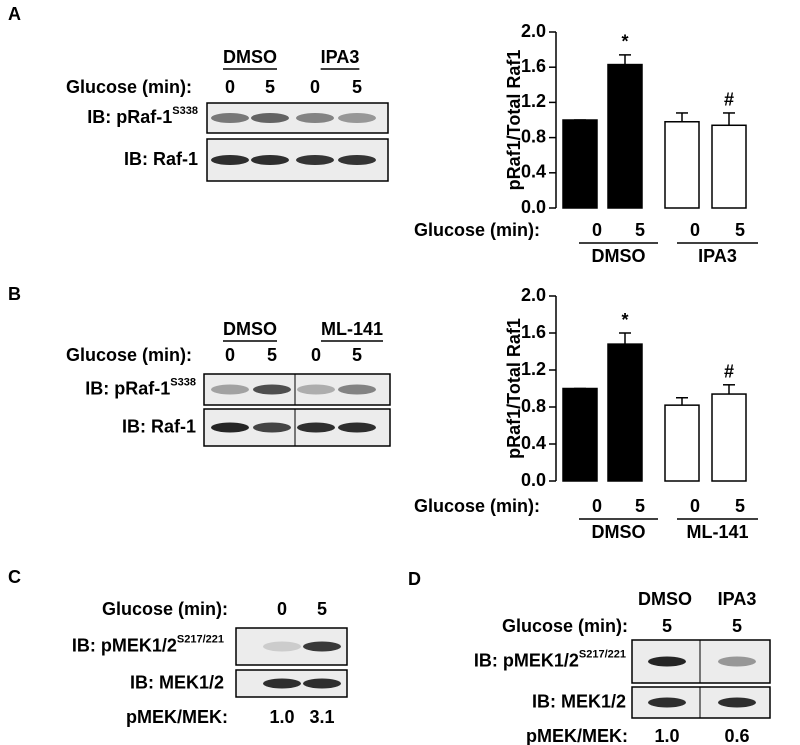 Image resolution: width=800 pixels, height=745 pixels. I want to click on condition-label: ML-141, so click(352, 329).